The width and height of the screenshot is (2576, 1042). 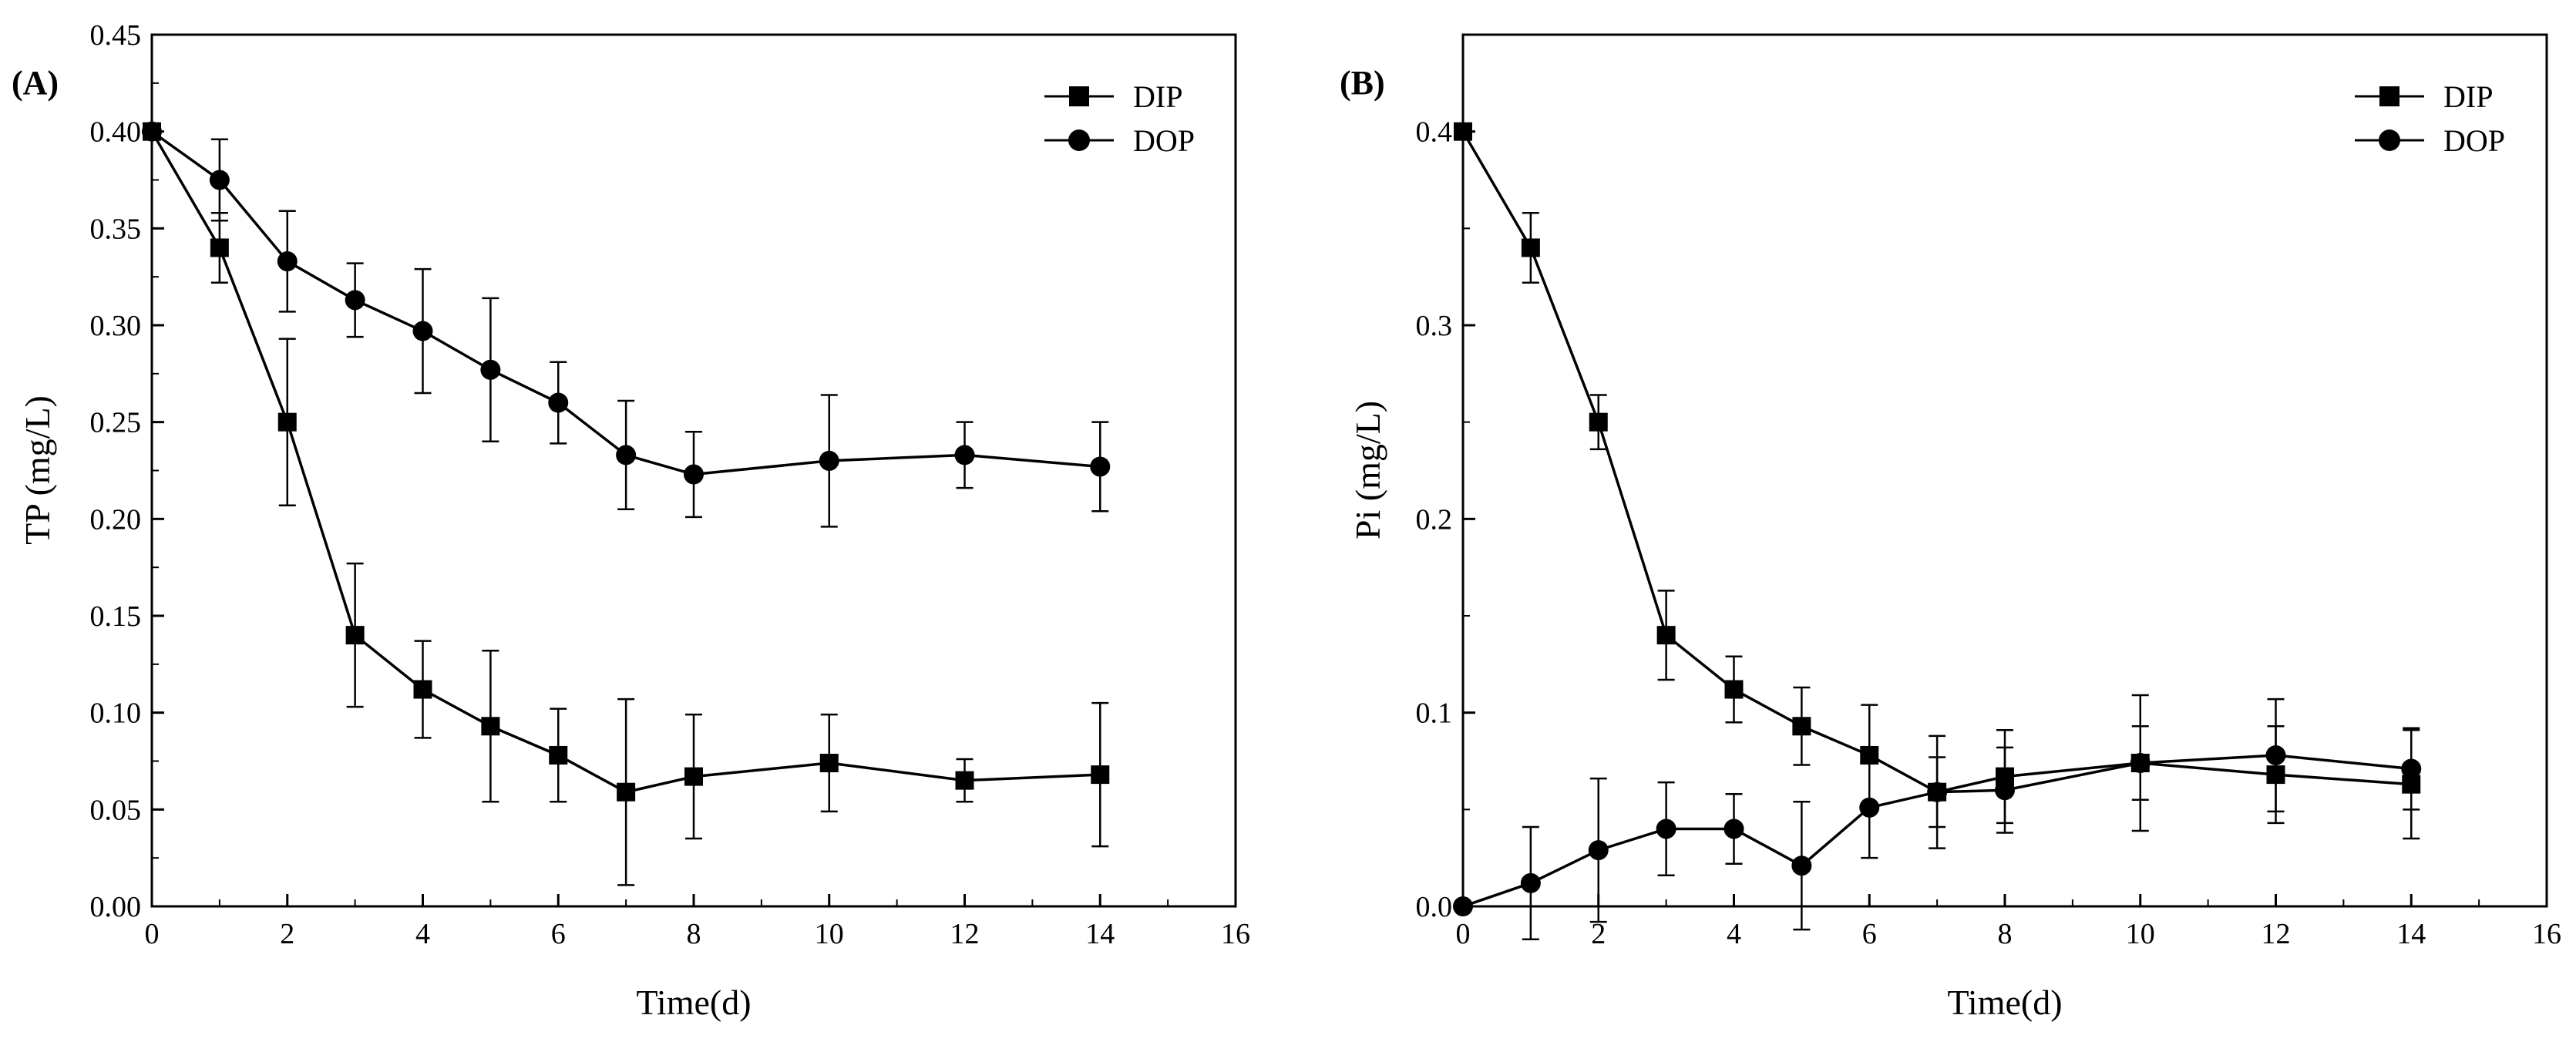 What do you see at coordinates (1434, 326) in the screenshot?
I see `y-tick-label-b-3: 0.3` at bounding box center [1434, 326].